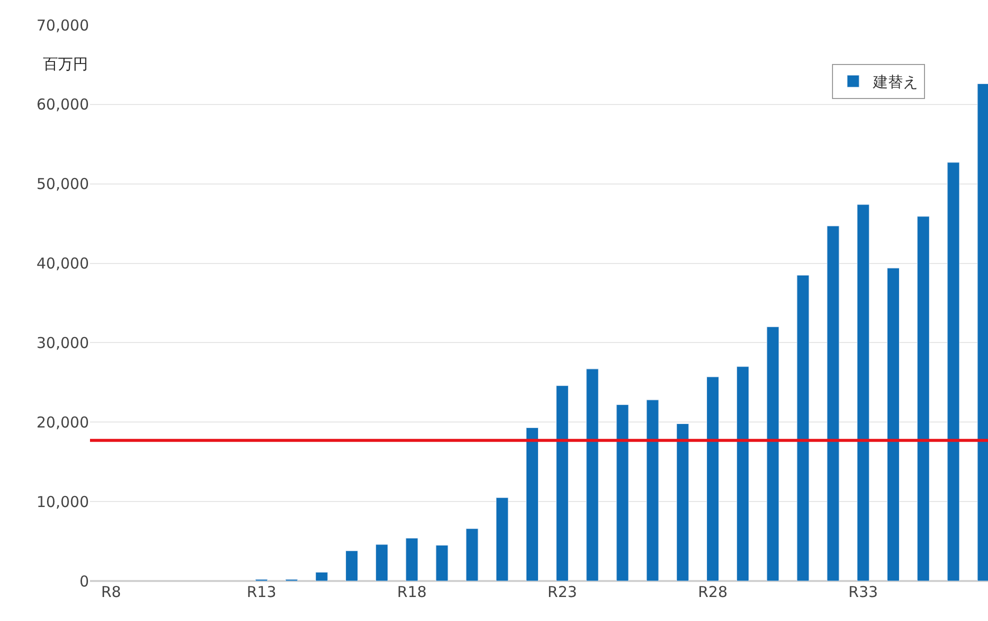 This screenshot has height=621, width=988. Describe the element at coordinates (84, 581) in the screenshot. I see `y-tick-label: 0` at that location.